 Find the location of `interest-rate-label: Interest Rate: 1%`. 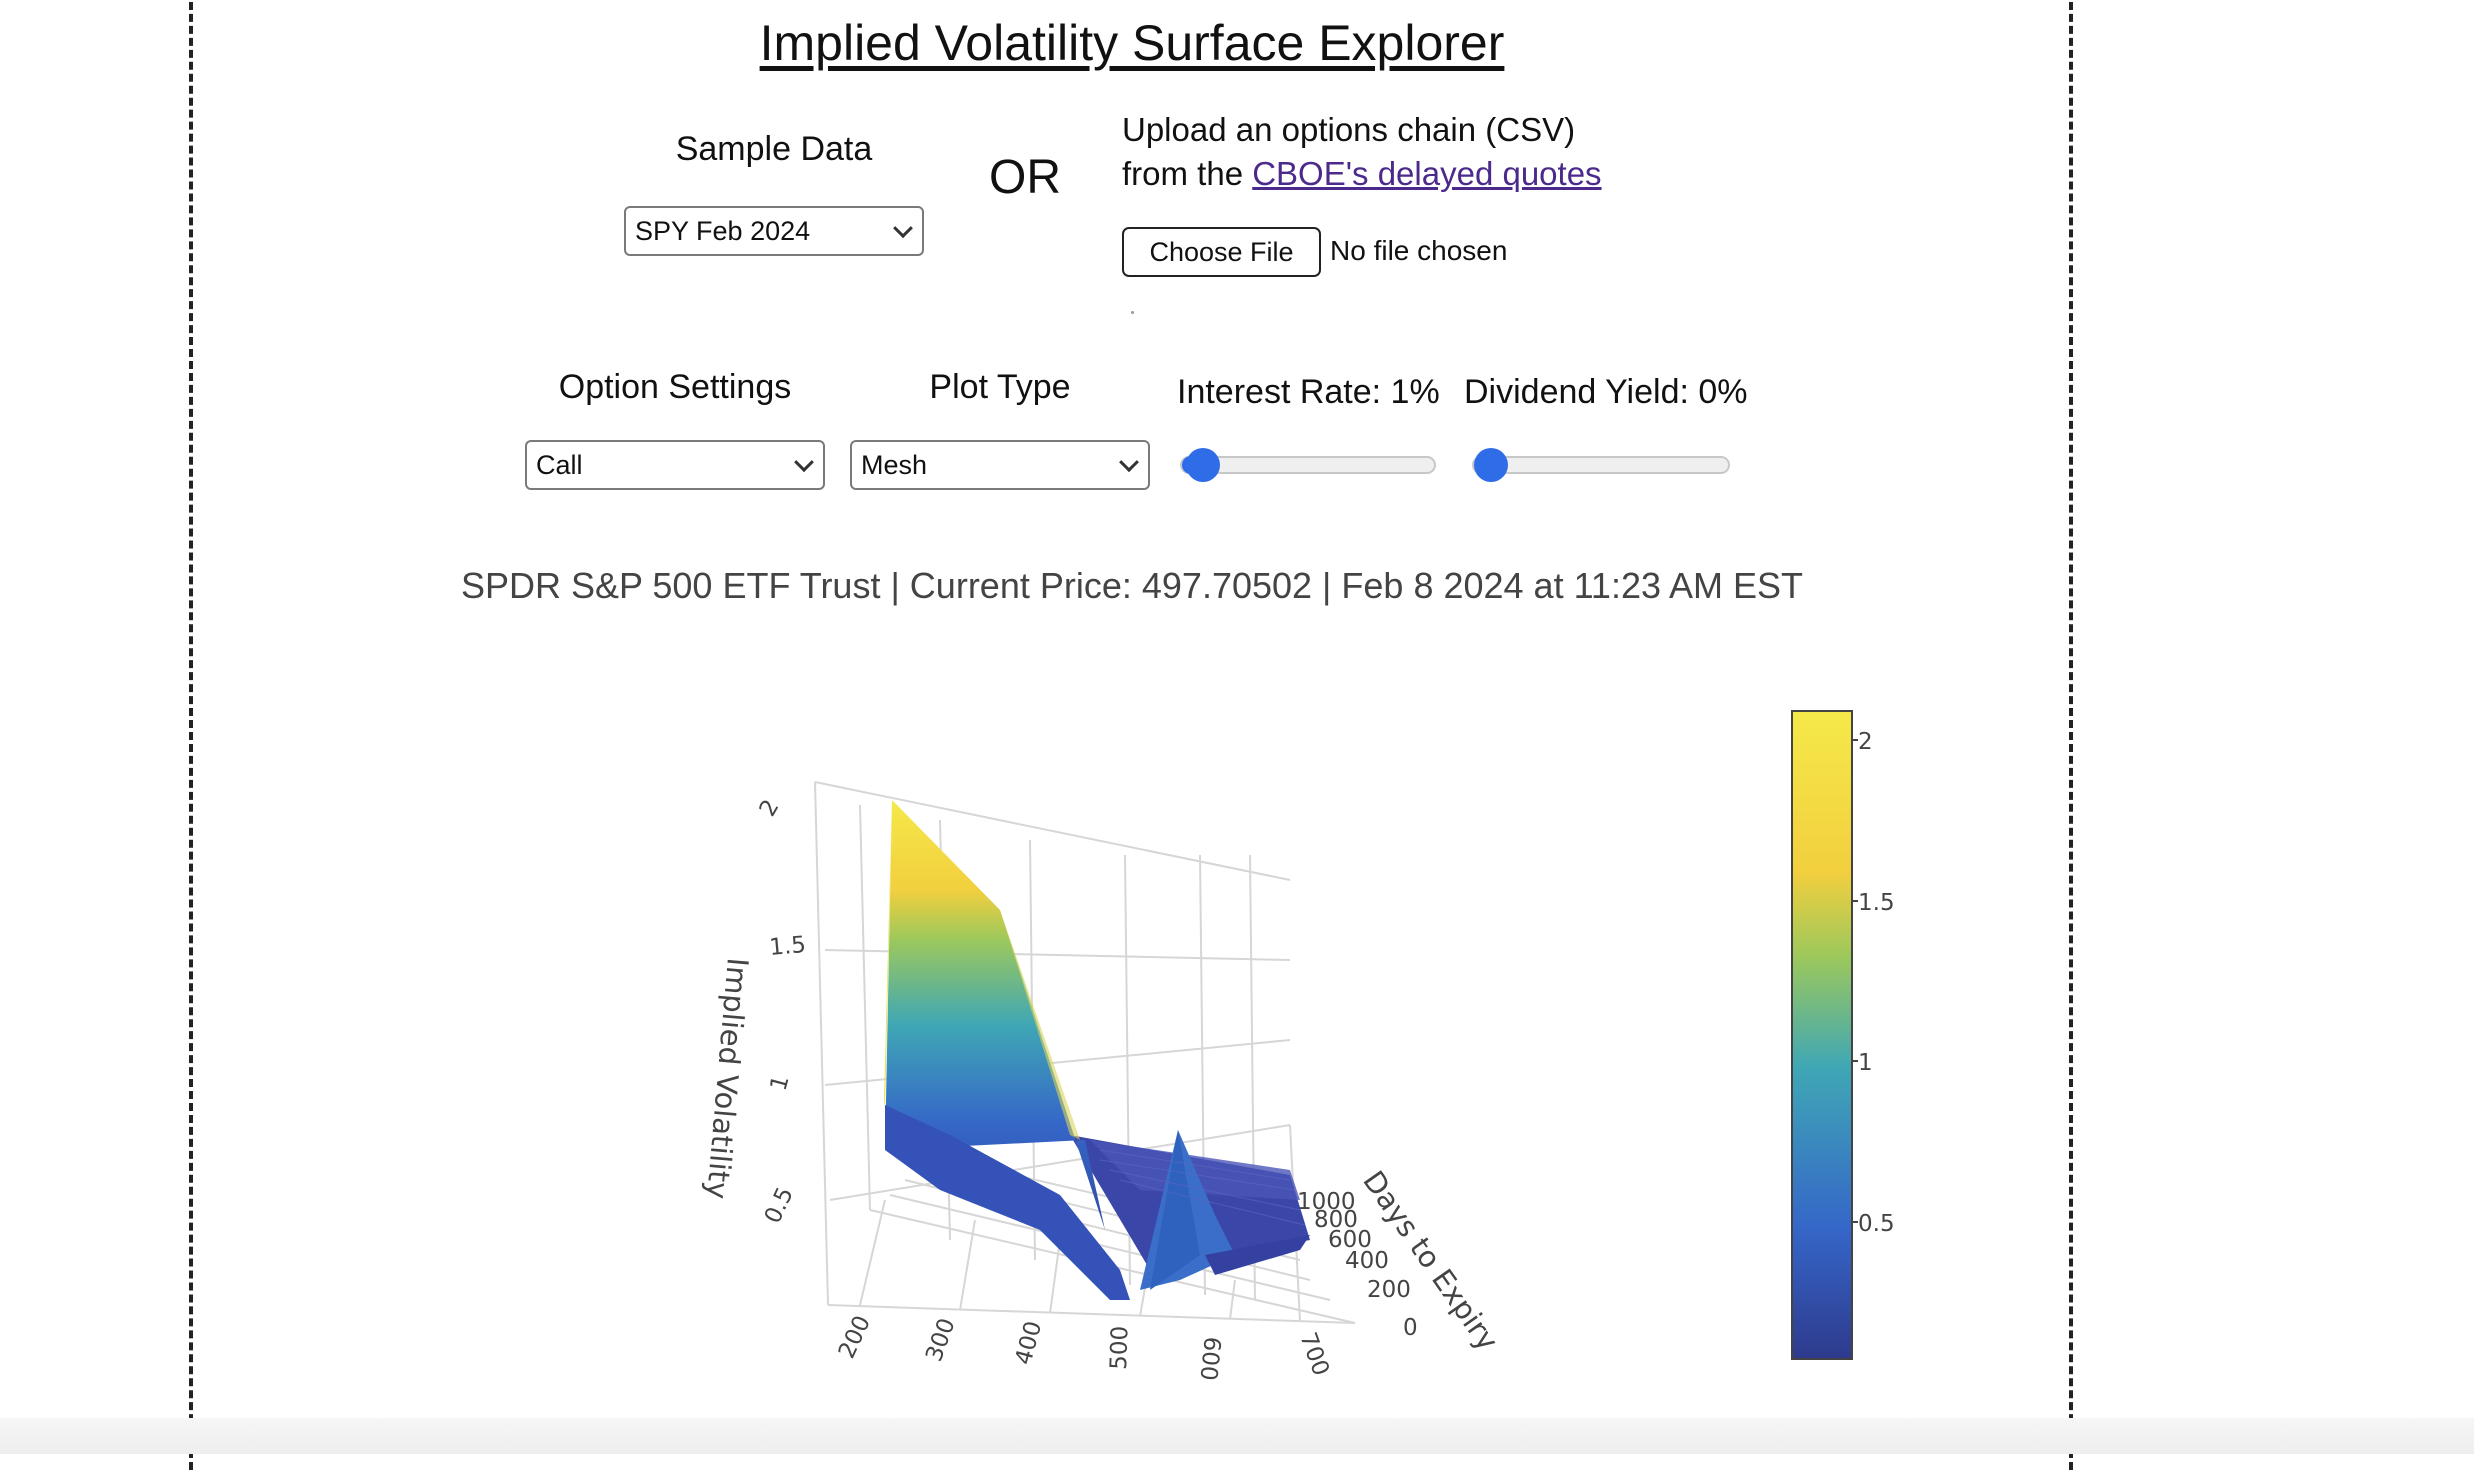

interest-rate-label: Interest Rate: 1% is located at coordinates (1308, 392).